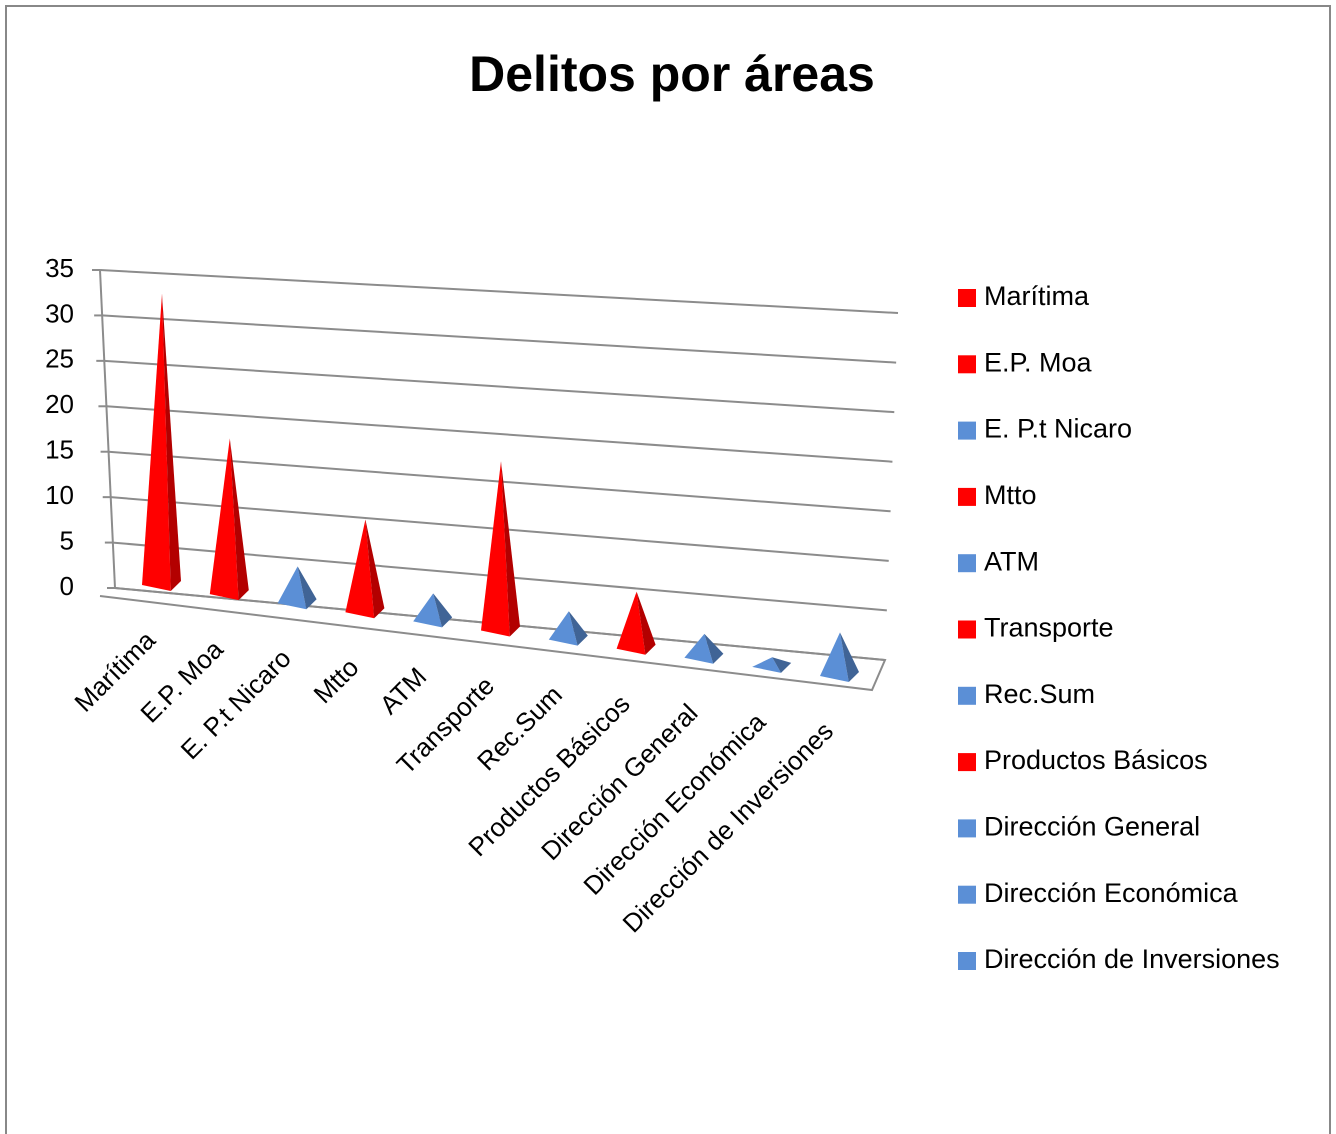 This screenshot has height=1134, width=1336. What do you see at coordinates (1049, 628) in the screenshot?
I see `legend-label: Transporte` at bounding box center [1049, 628].